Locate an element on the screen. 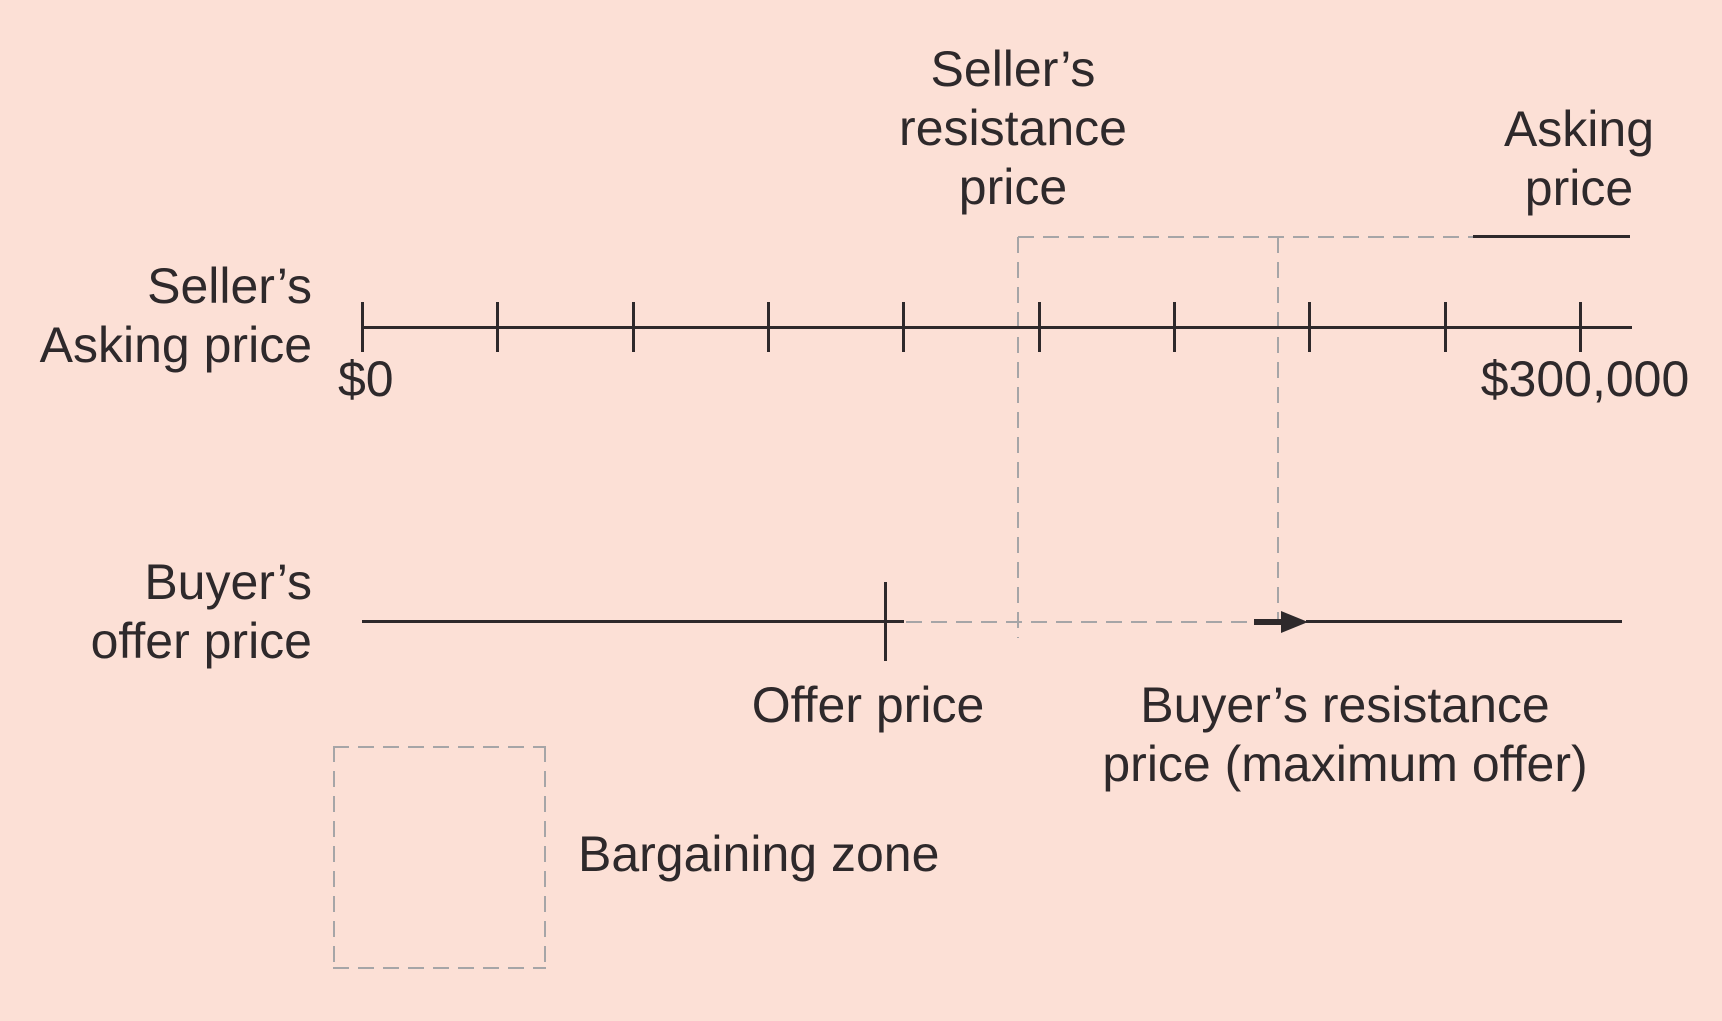 Image resolution: width=1722 pixels, height=1021 pixels. label-text-line: price (maximum offer) is located at coordinates (1345, 764).